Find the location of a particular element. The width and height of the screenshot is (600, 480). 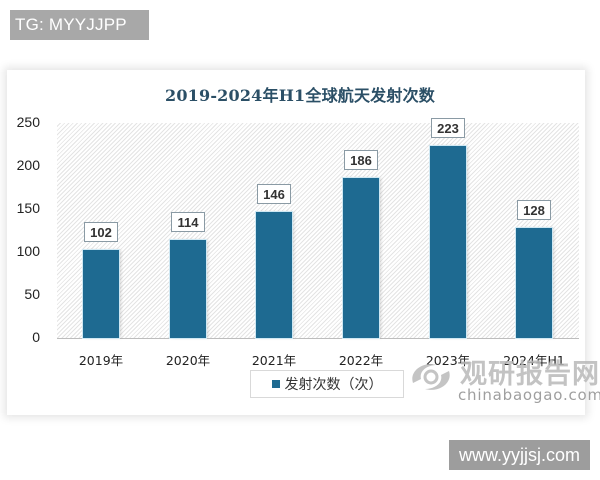

url-badge: www.yyjjsj.com is located at coordinates (519, 455).